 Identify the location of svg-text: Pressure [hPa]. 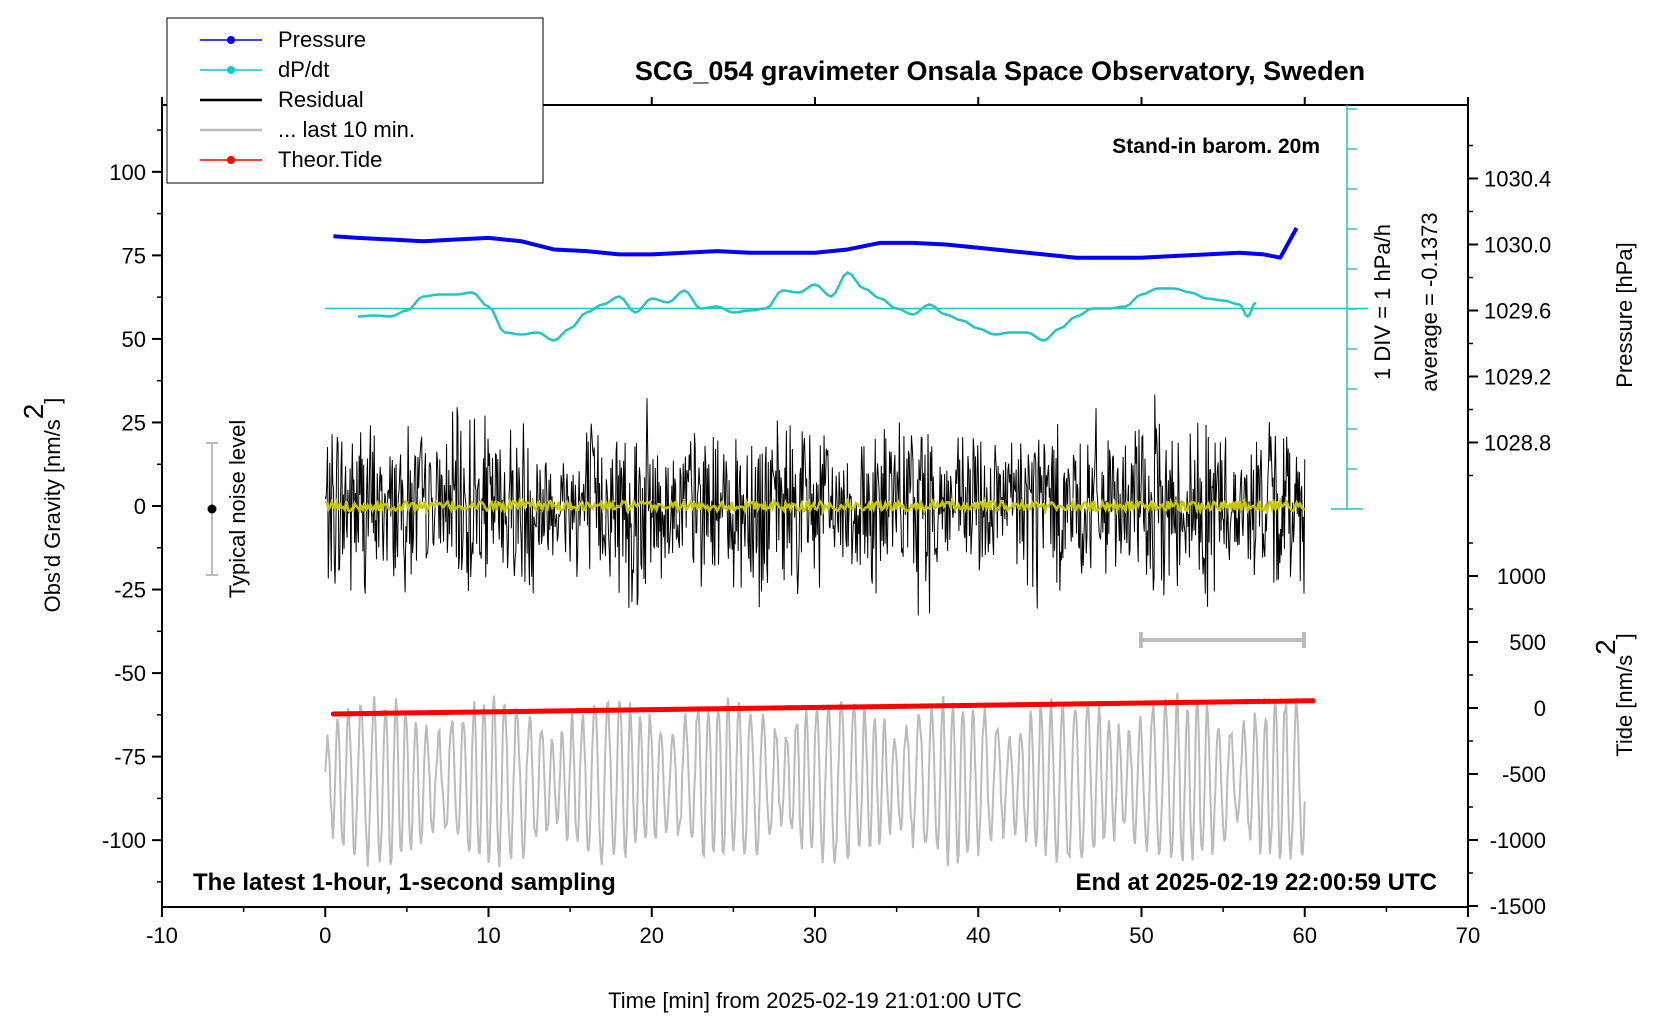
(1624, 315).